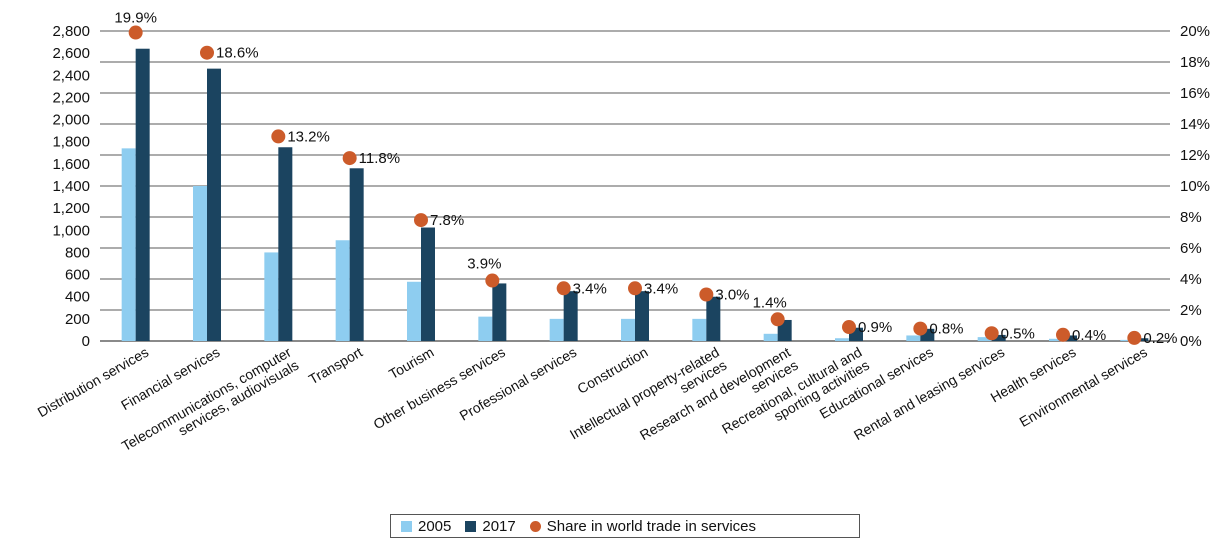  I want to click on right-tick-label: 20%, so click(1195, 31).